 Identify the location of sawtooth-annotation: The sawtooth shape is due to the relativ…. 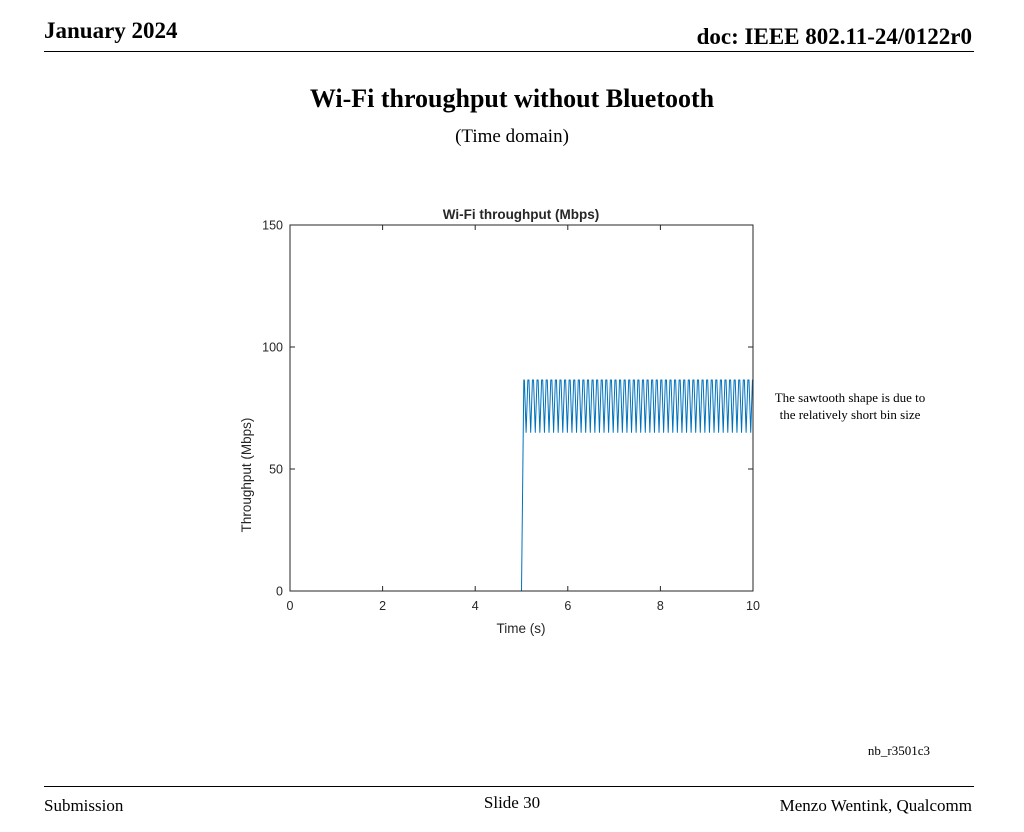
(850, 406).